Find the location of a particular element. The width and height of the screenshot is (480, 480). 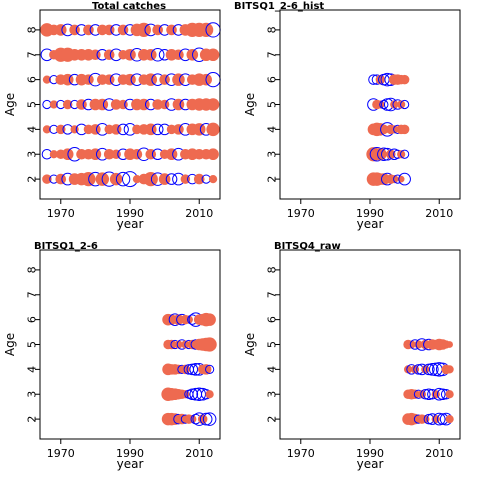

bubbles is located at coordinates (189, 369).